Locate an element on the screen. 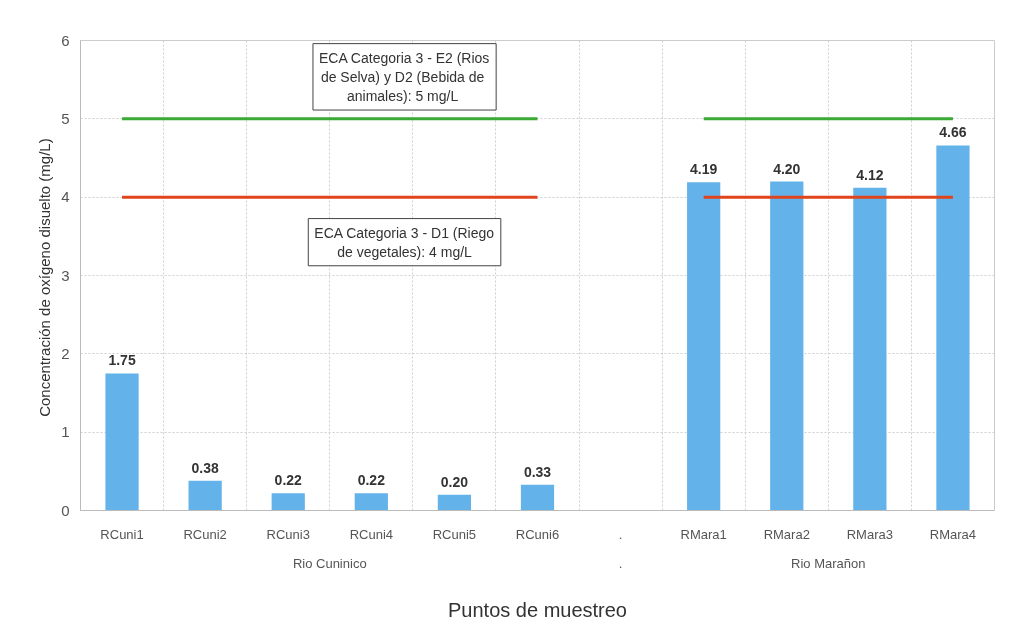  y-tick-label: 0 is located at coordinates (65, 510).